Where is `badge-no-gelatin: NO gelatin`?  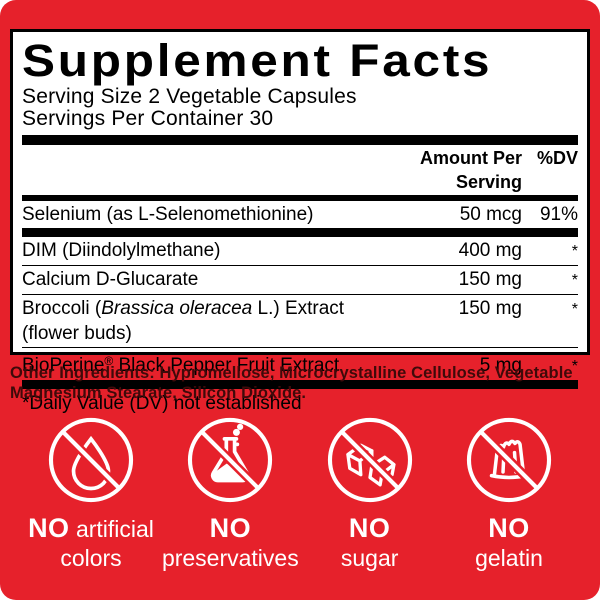 badge-no-gelatin: NO gelatin is located at coordinates (509, 492).